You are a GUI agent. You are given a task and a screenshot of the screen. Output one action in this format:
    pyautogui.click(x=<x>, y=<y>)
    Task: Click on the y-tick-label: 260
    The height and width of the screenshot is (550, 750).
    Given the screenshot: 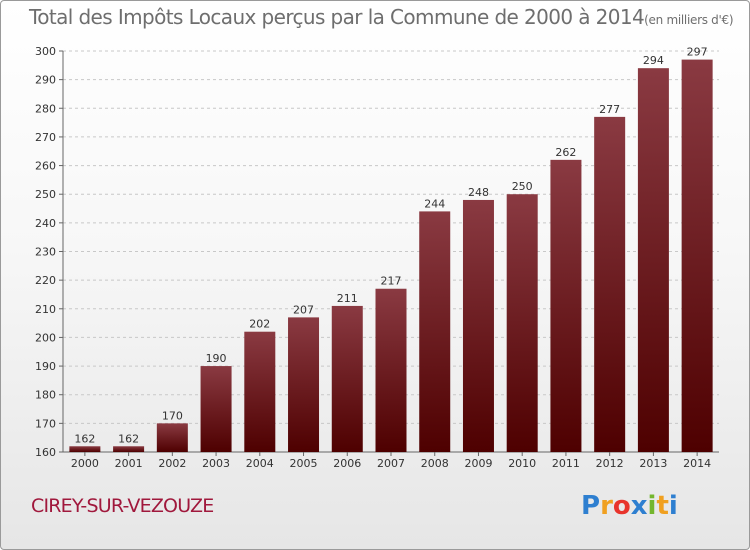 What is the action you would take?
    pyautogui.click(x=45, y=166)
    